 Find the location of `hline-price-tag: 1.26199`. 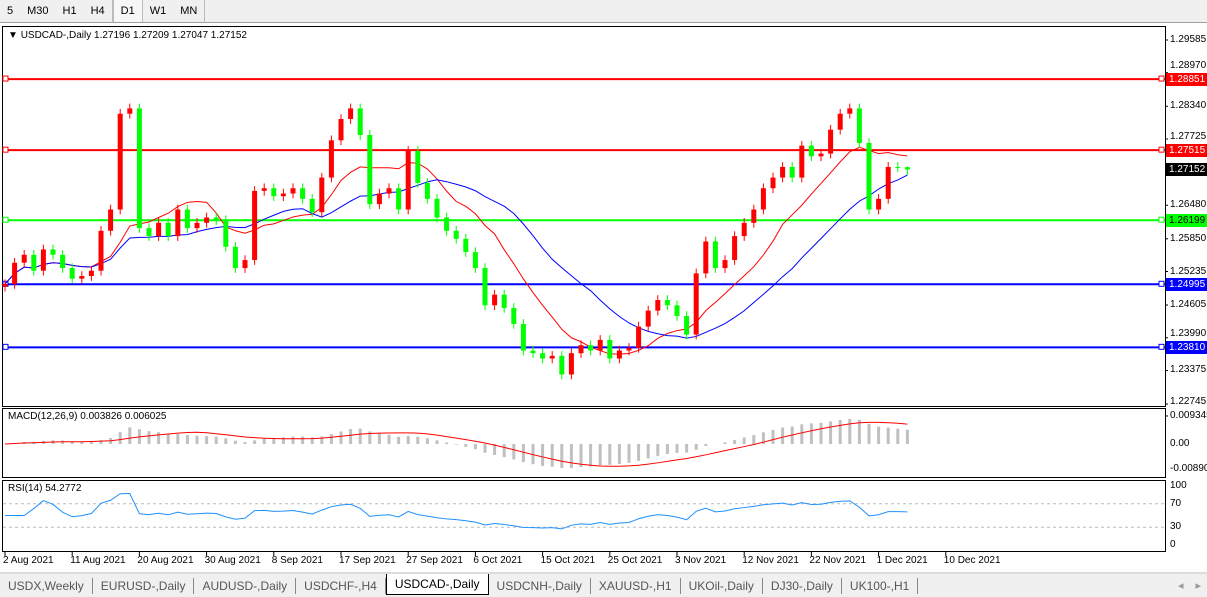

hline-price-tag: 1.26199 is located at coordinates (1186, 221).